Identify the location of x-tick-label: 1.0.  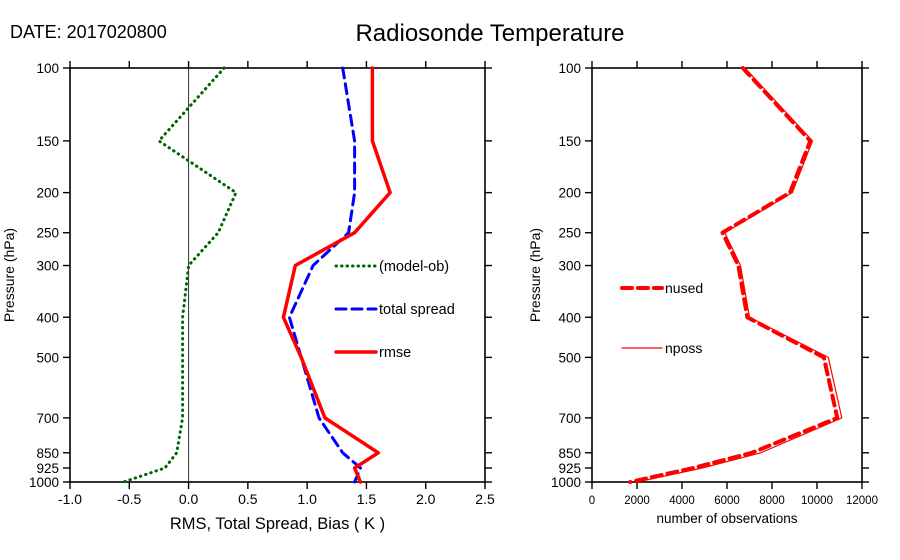
(307, 499).